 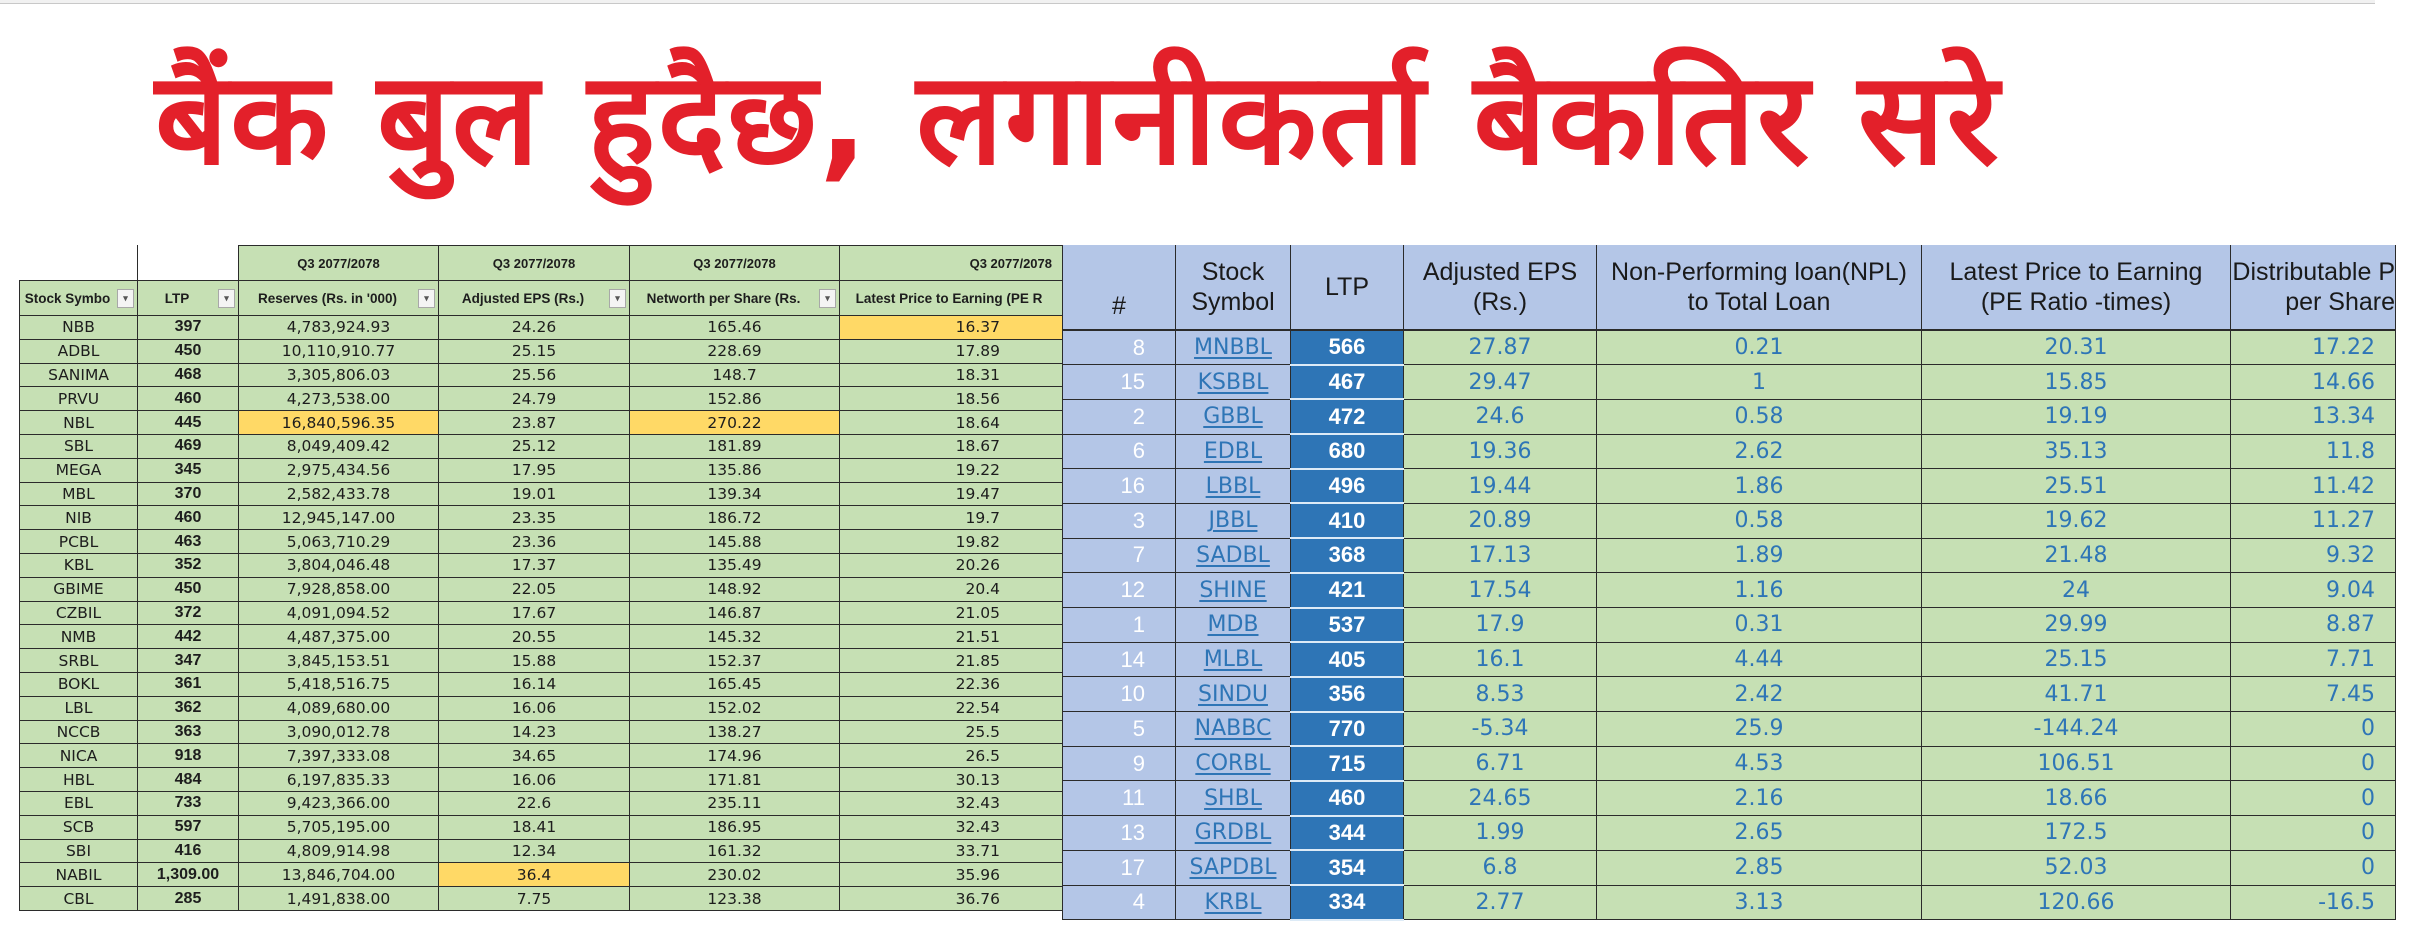 I want to click on cell-pe: 16.37, so click(x=951, y=327).